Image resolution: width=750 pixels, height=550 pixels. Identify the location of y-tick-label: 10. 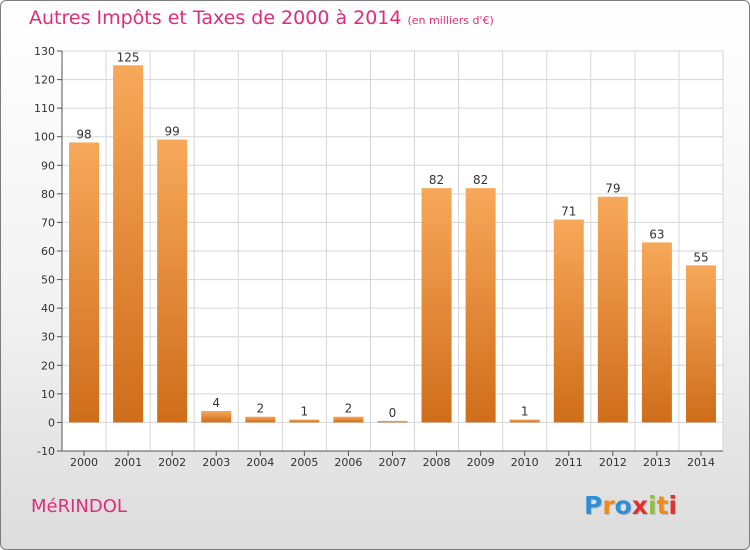
(48, 394).